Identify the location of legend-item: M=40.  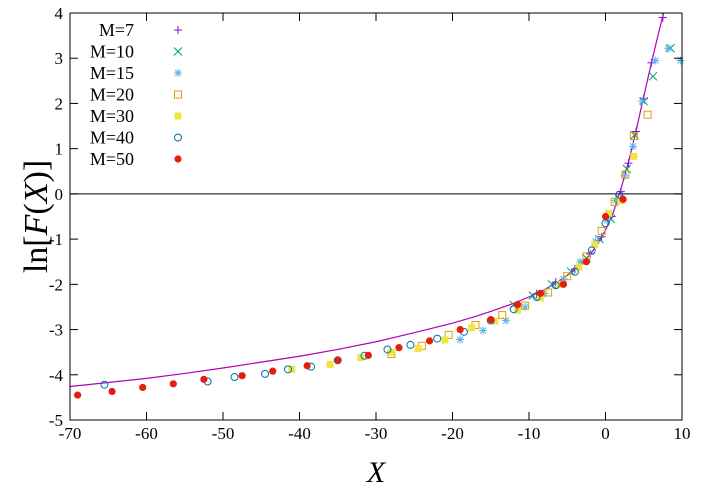
(136, 138).